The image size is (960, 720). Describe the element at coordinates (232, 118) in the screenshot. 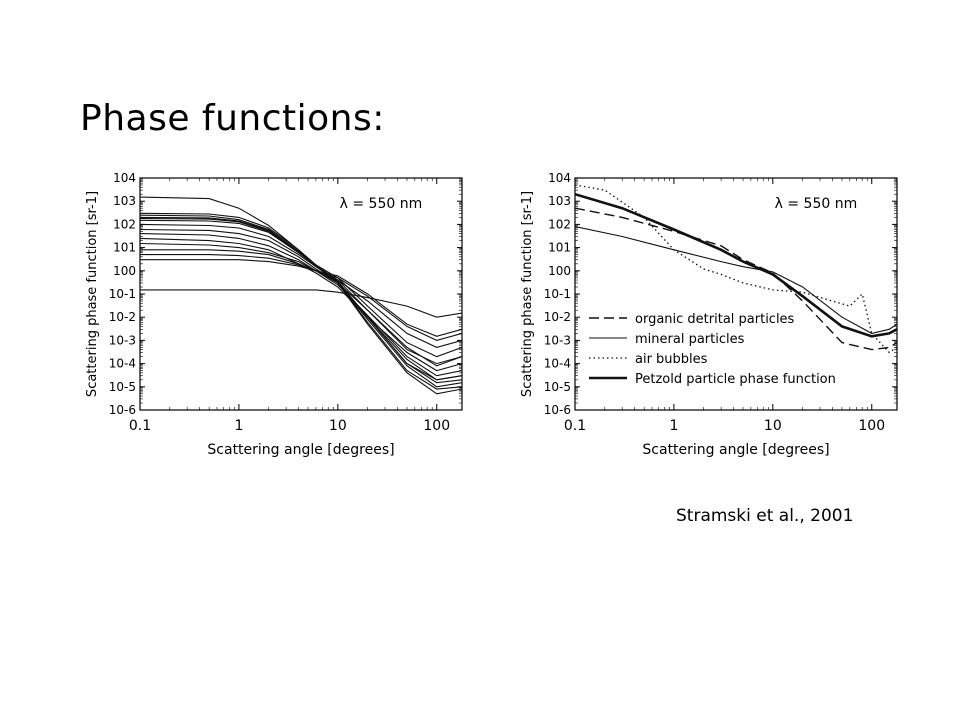

I see `slide-title: Phase functions:` at that location.